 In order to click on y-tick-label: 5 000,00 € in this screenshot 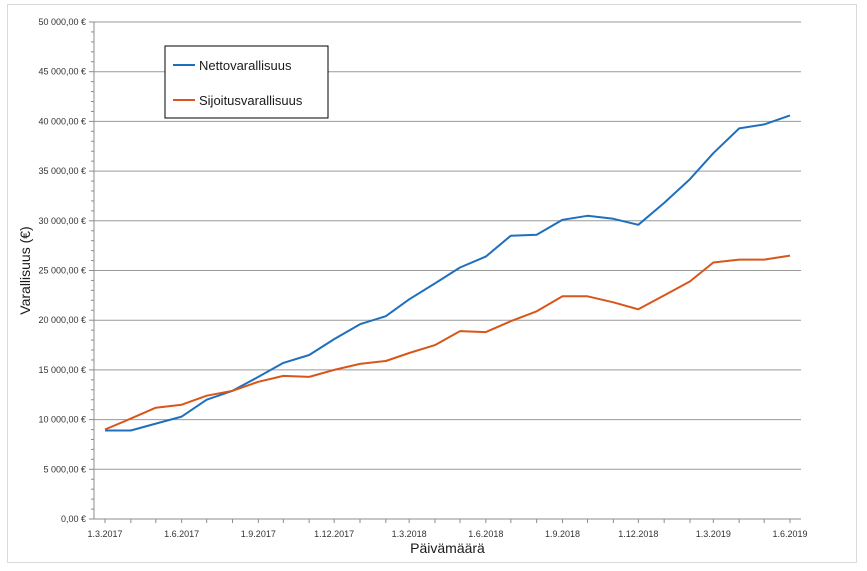, I will do `click(64, 469)`.